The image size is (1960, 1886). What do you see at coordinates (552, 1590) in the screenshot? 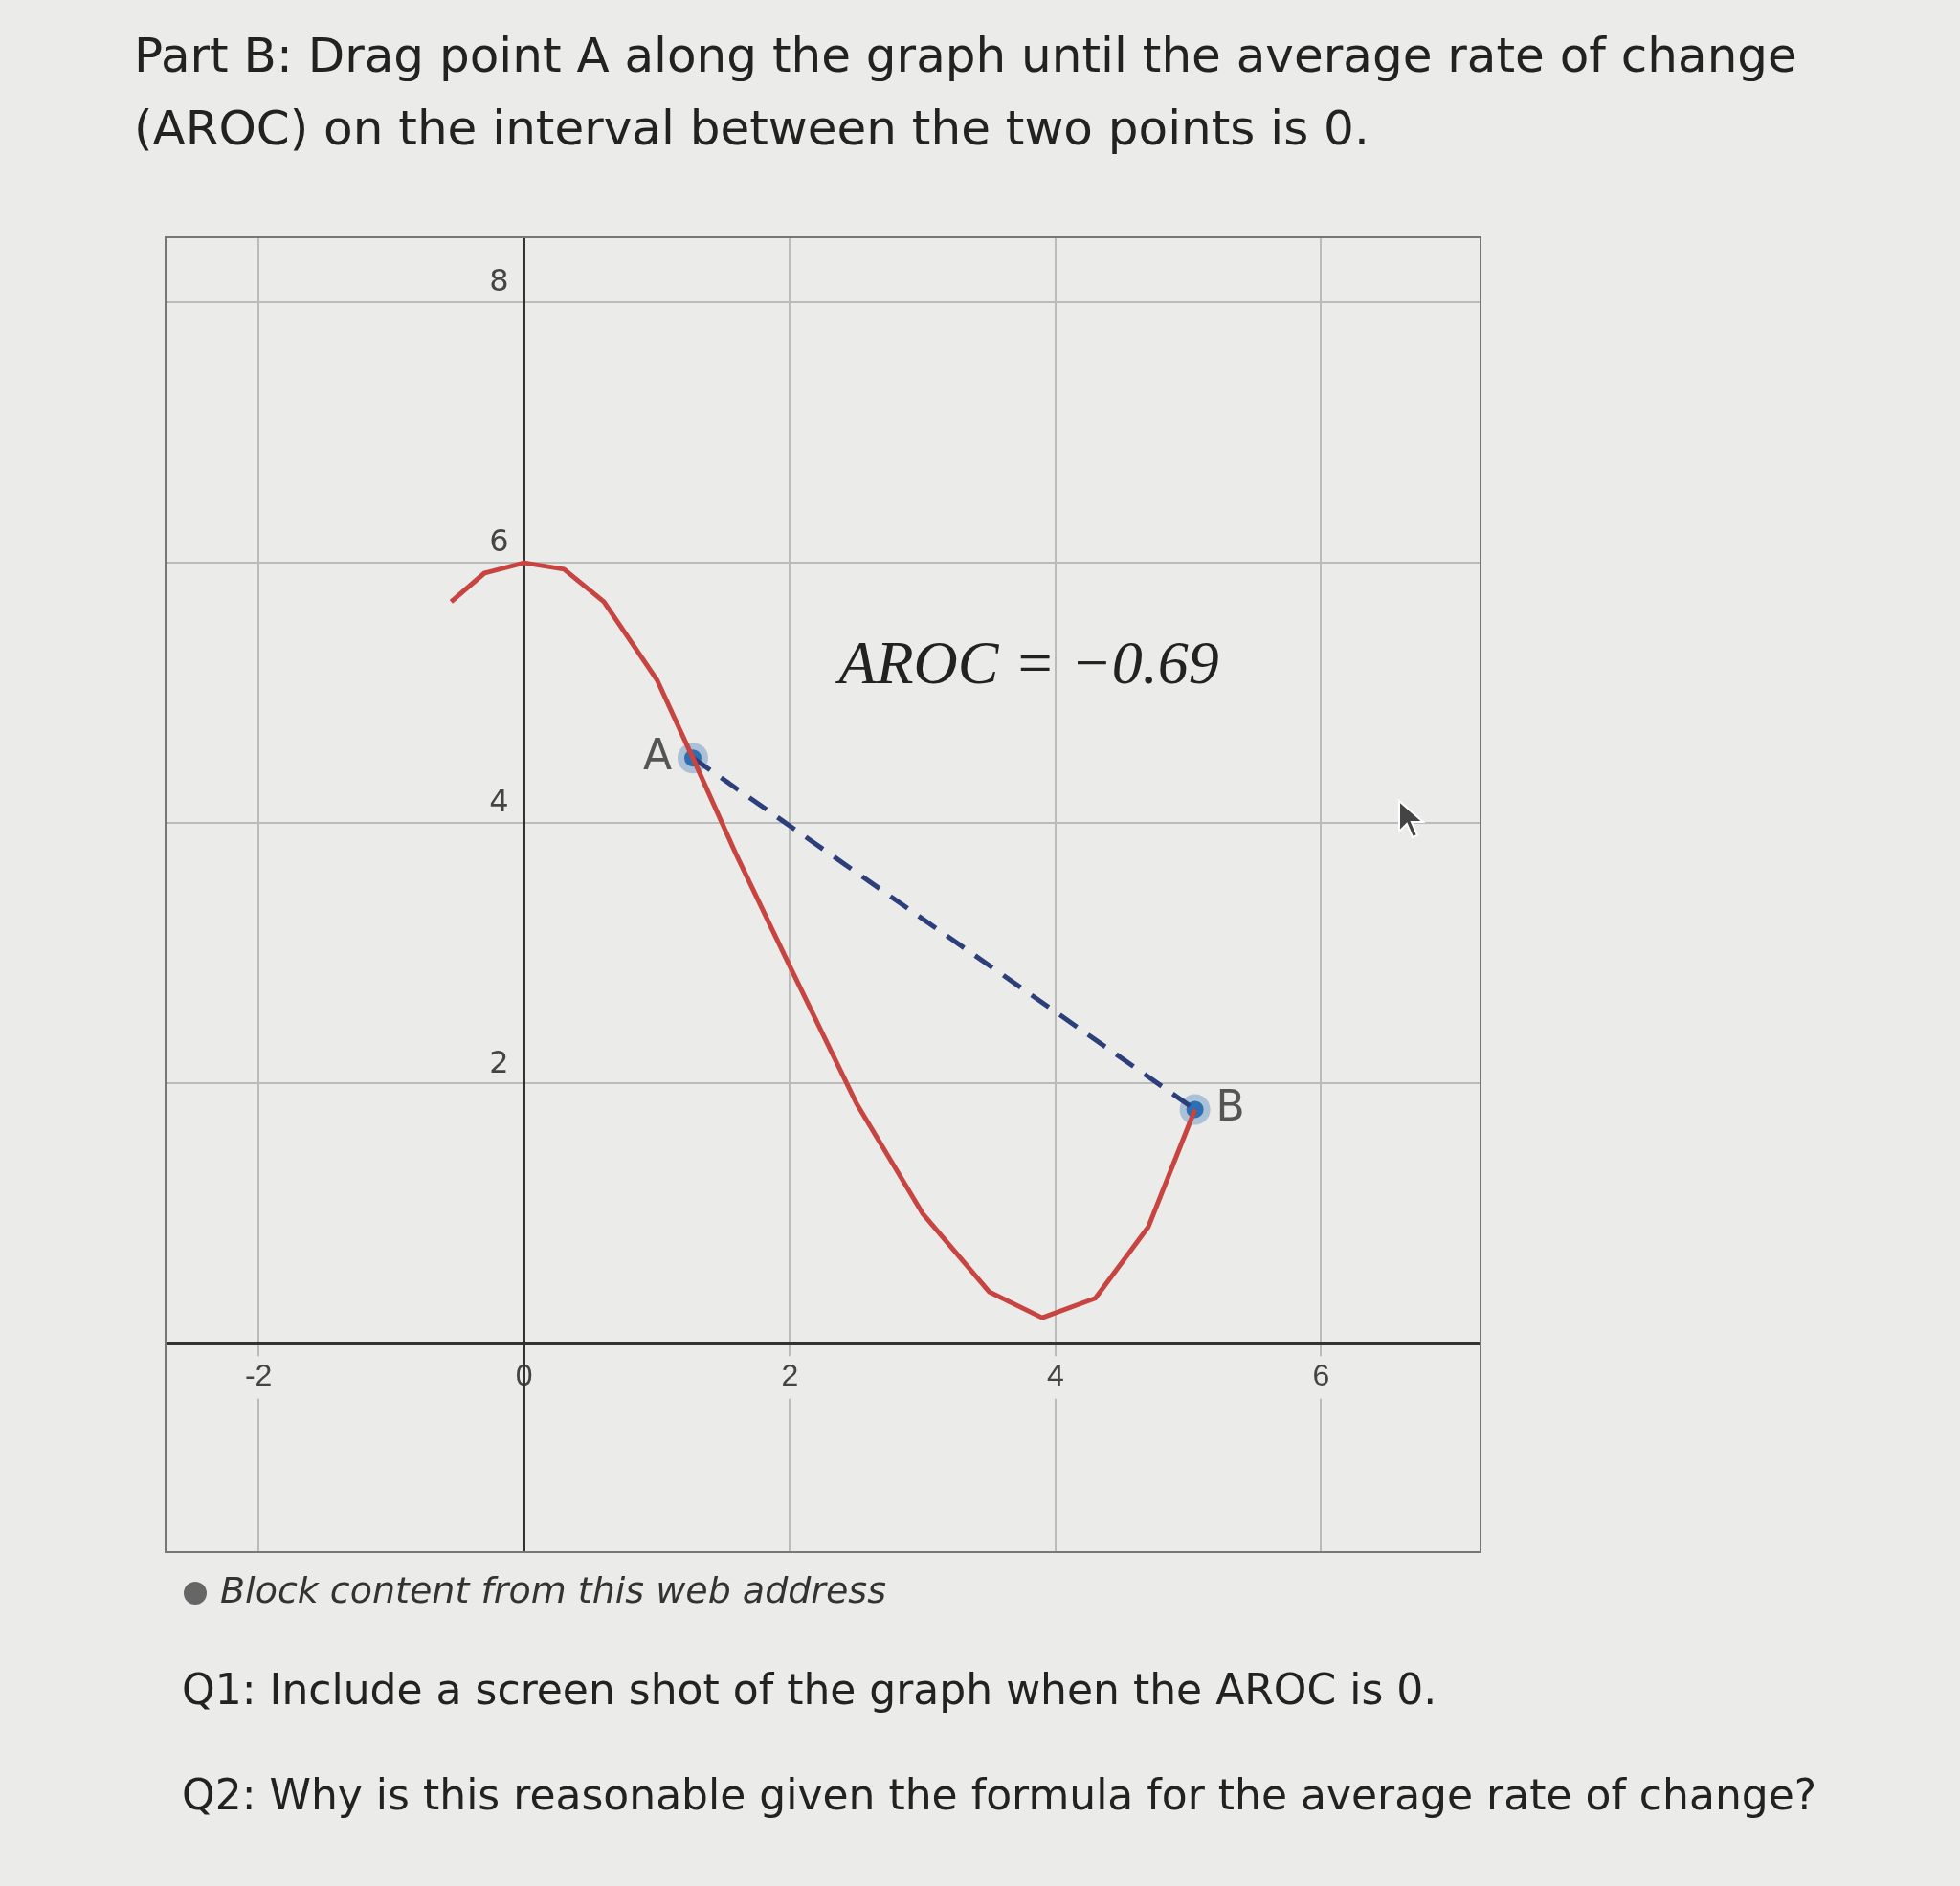
I see `text: Block content from this web address` at bounding box center [552, 1590].